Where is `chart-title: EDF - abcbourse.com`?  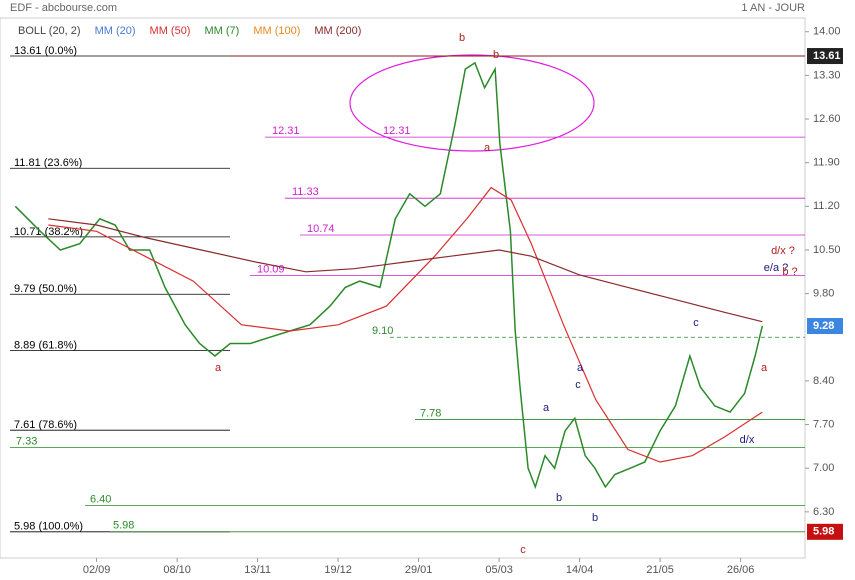 chart-title: EDF - abcbourse.com is located at coordinates (63, 8).